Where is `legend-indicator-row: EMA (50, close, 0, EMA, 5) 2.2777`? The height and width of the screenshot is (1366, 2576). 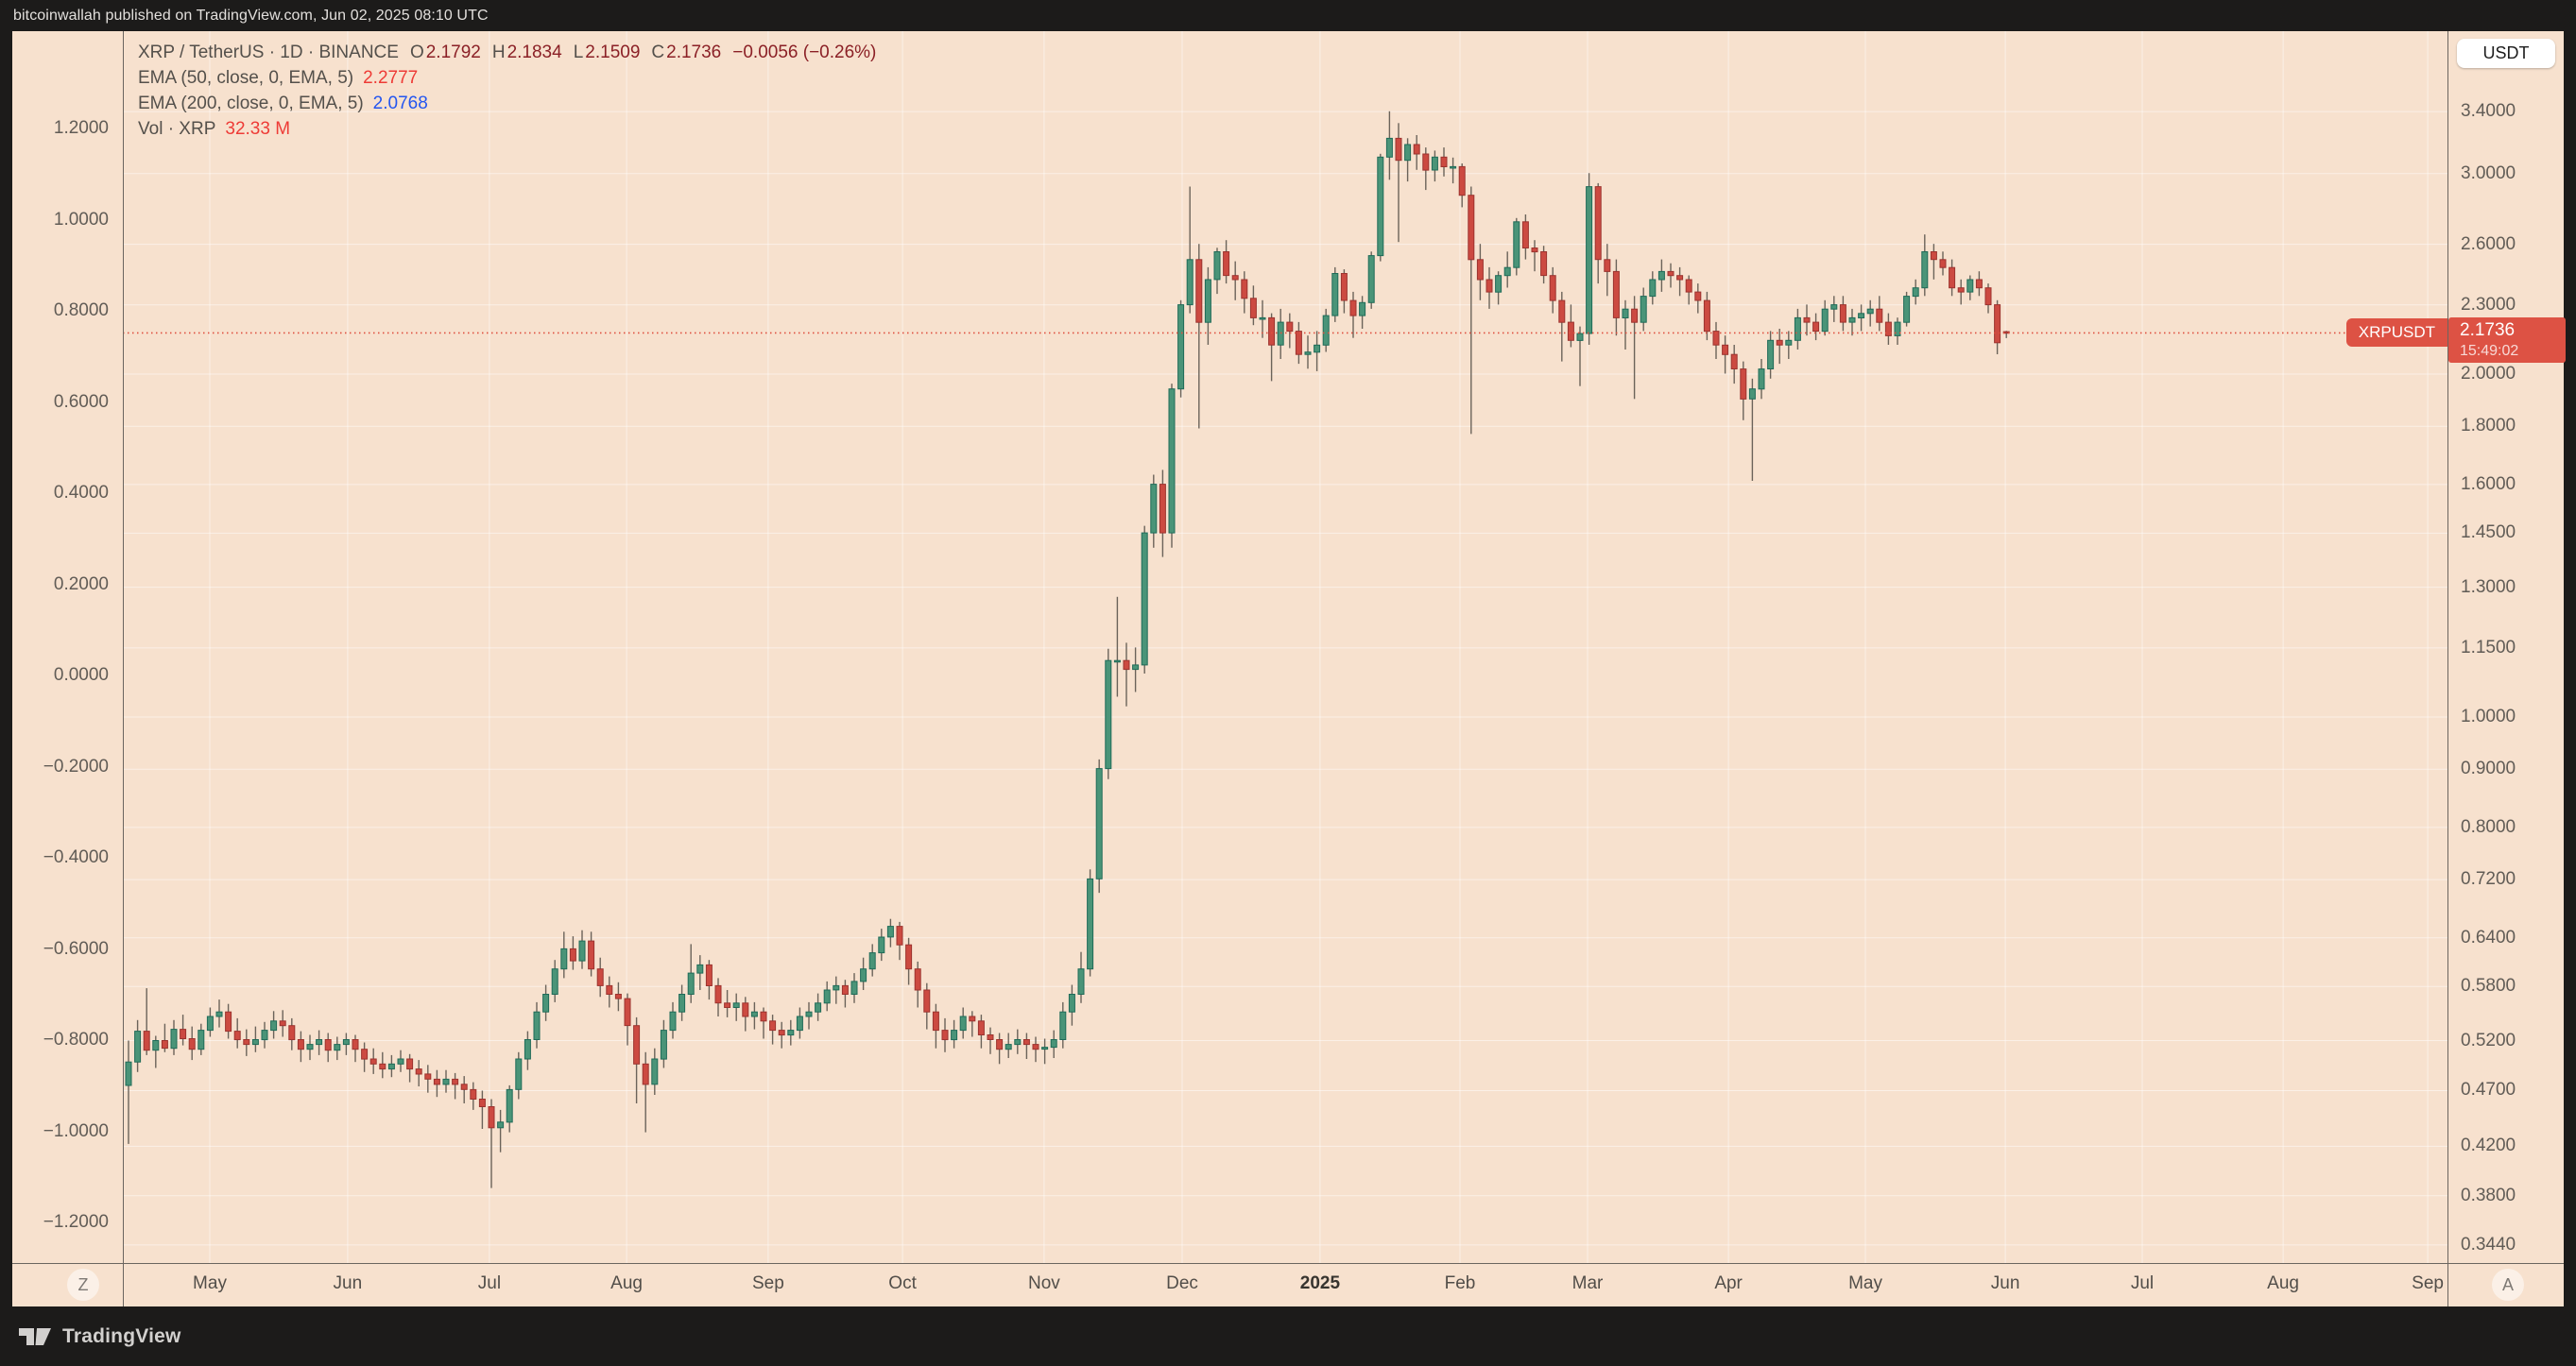 legend-indicator-row: EMA (50, close, 0, EMA, 5) 2.2777 is located at coordinates (507, 78).